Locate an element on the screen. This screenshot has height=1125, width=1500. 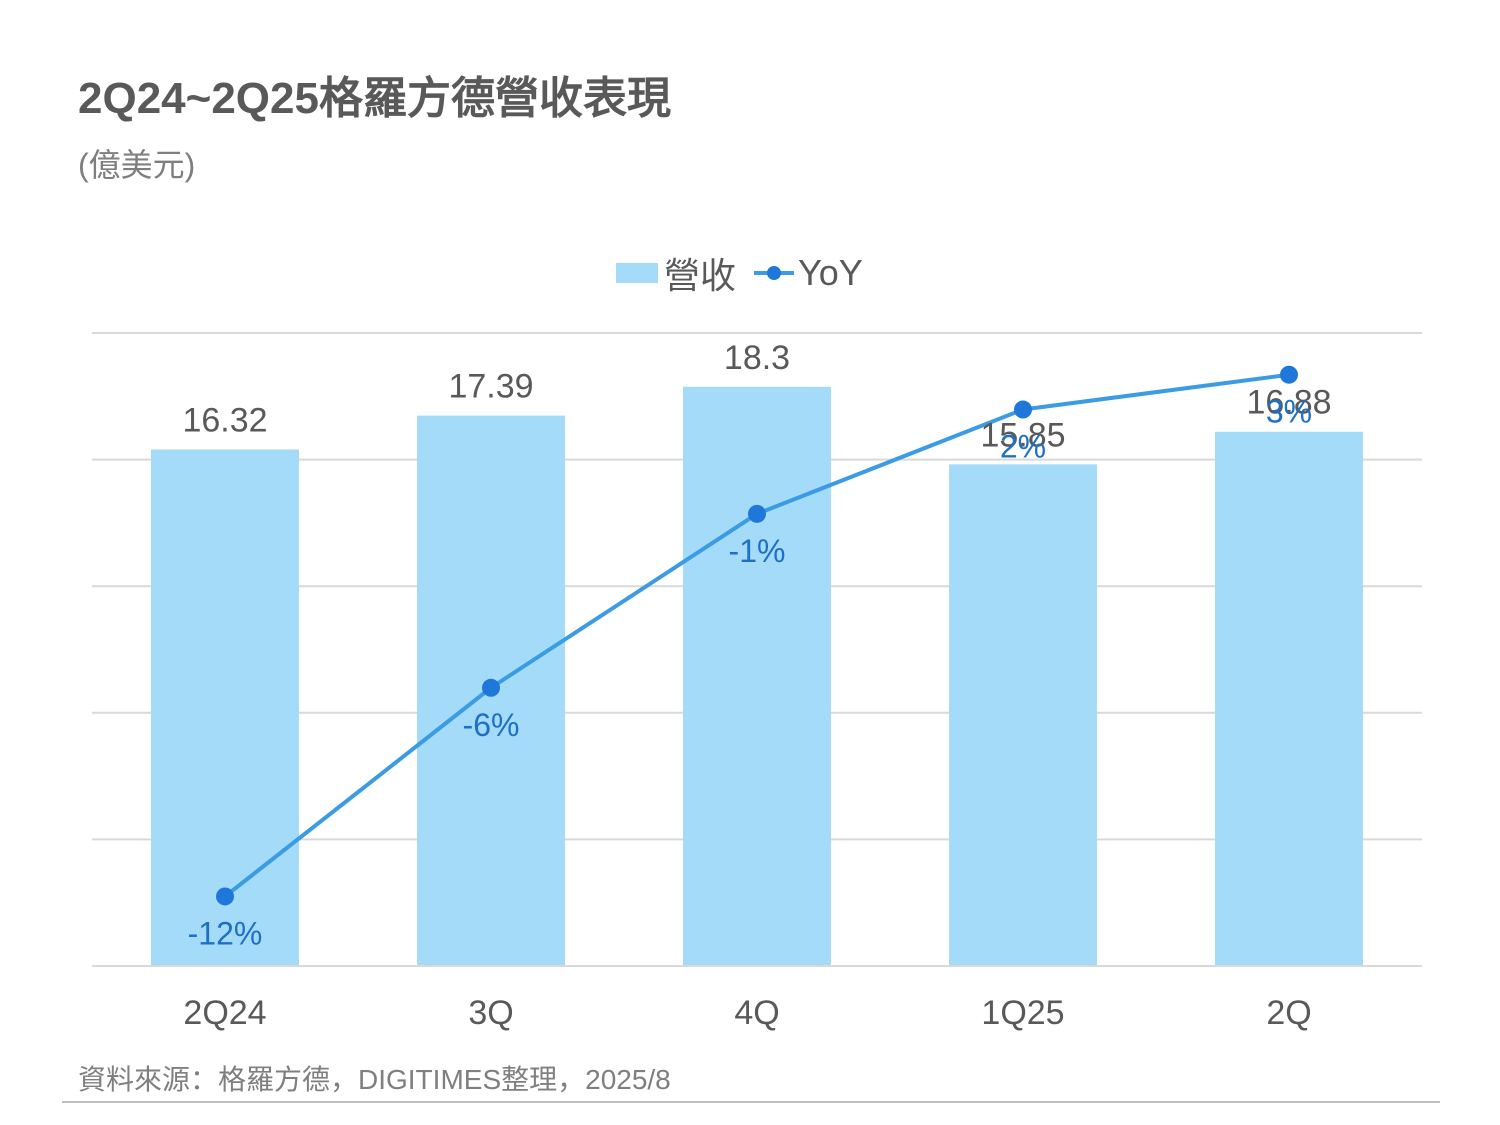
legend-item-revenue: 營收 is located at coordinates (676, 273).